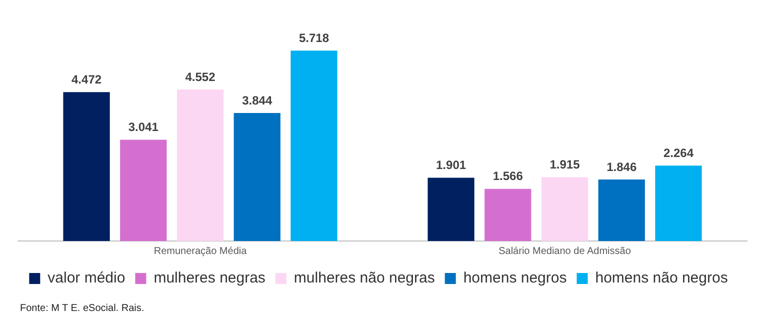 Image resolution: width=767 pixels, height=326 pixels. I want to click on data-label: 4.552, so click(200, 77).